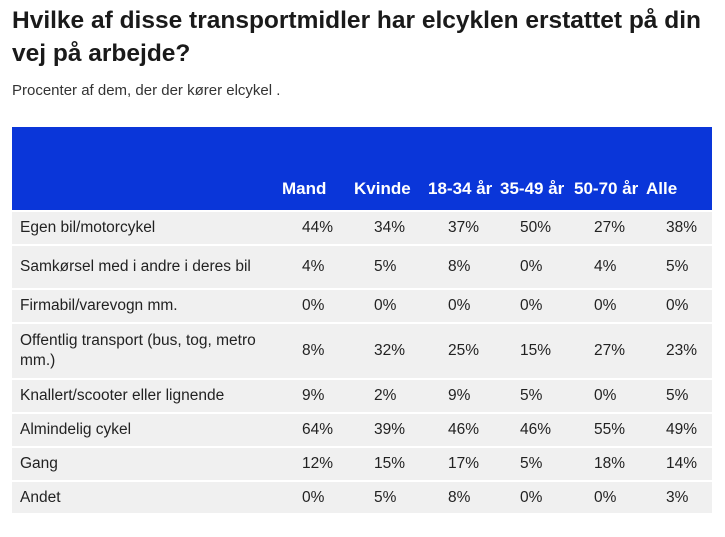 This screenshot has height=537, width=725. I want to click on table-cell: 38%, so click(682, 227).